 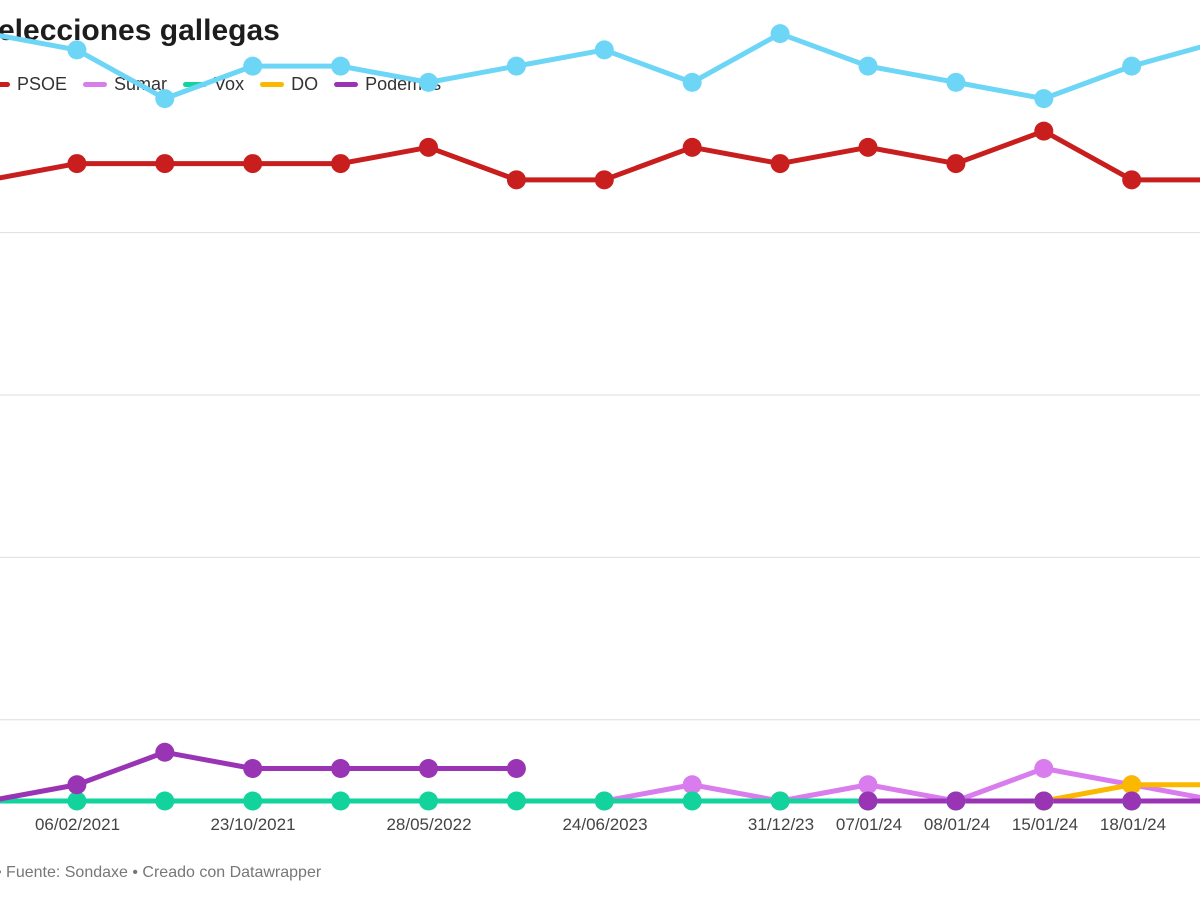 What do you see at coordinates (140, 30) in the screenshot?
I see `chart-title: elecciones gallegas` at bounding box center [140, 30].